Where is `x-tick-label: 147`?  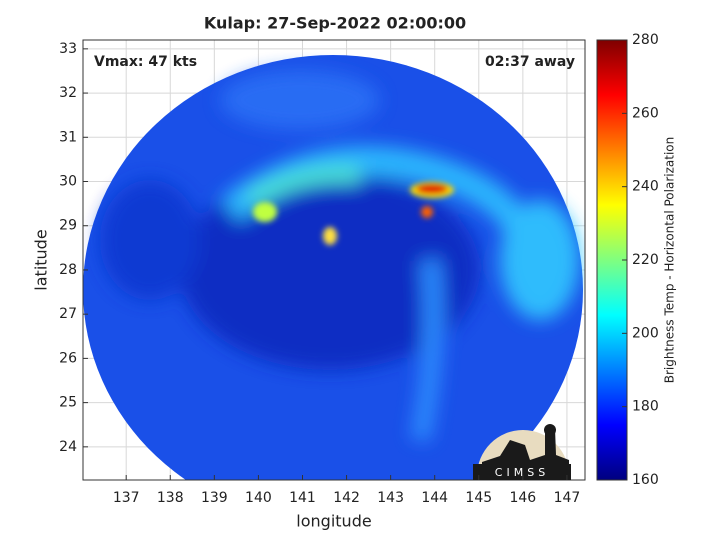
x-tick-label: 147 is located at coordinates (567, 498).